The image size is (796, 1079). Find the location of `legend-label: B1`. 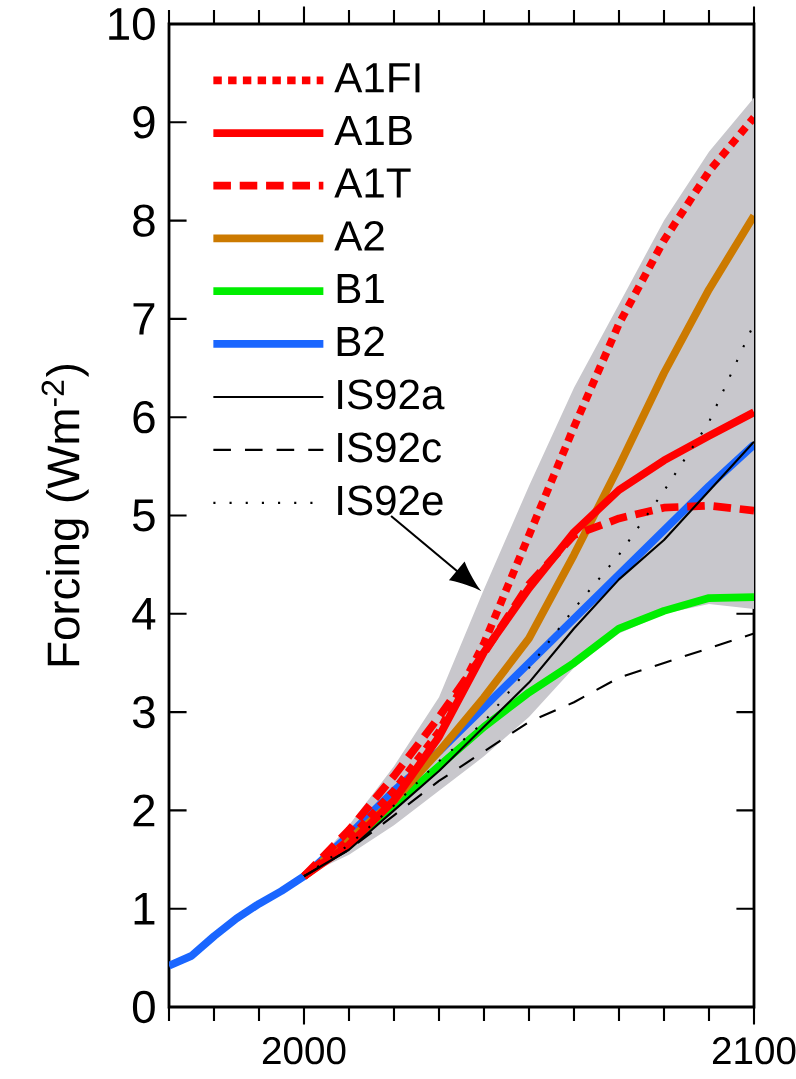

legend-label: B1 is located at coordinates (360, 289).